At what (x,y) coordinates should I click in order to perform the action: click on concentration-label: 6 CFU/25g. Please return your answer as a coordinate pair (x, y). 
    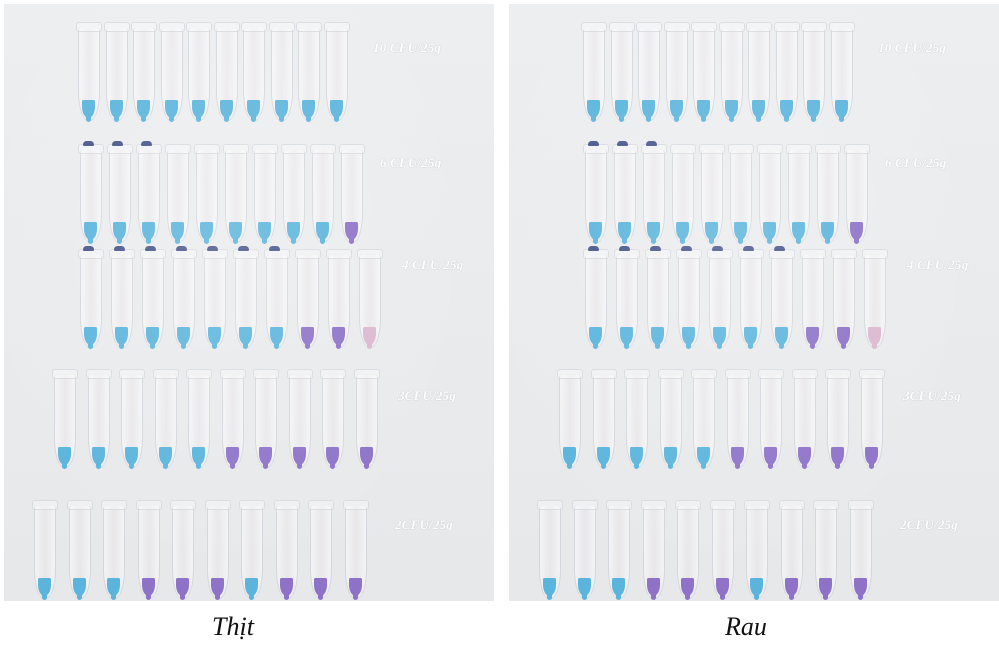
    Looking at the image, I should click on (411, 162).